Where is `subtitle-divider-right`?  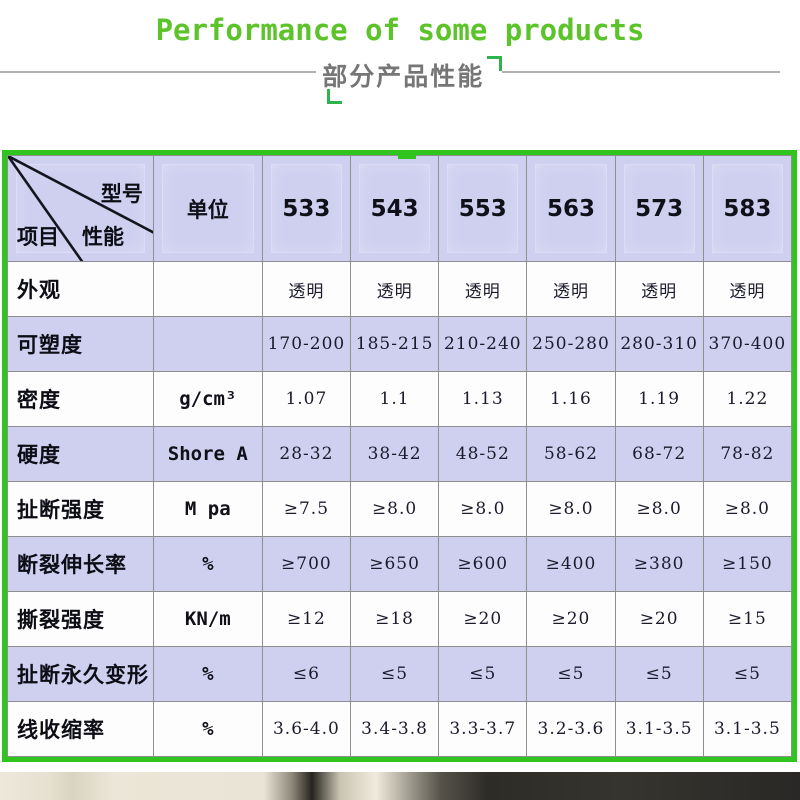 subtitle-divider-right is located at coordinates (641, 72).